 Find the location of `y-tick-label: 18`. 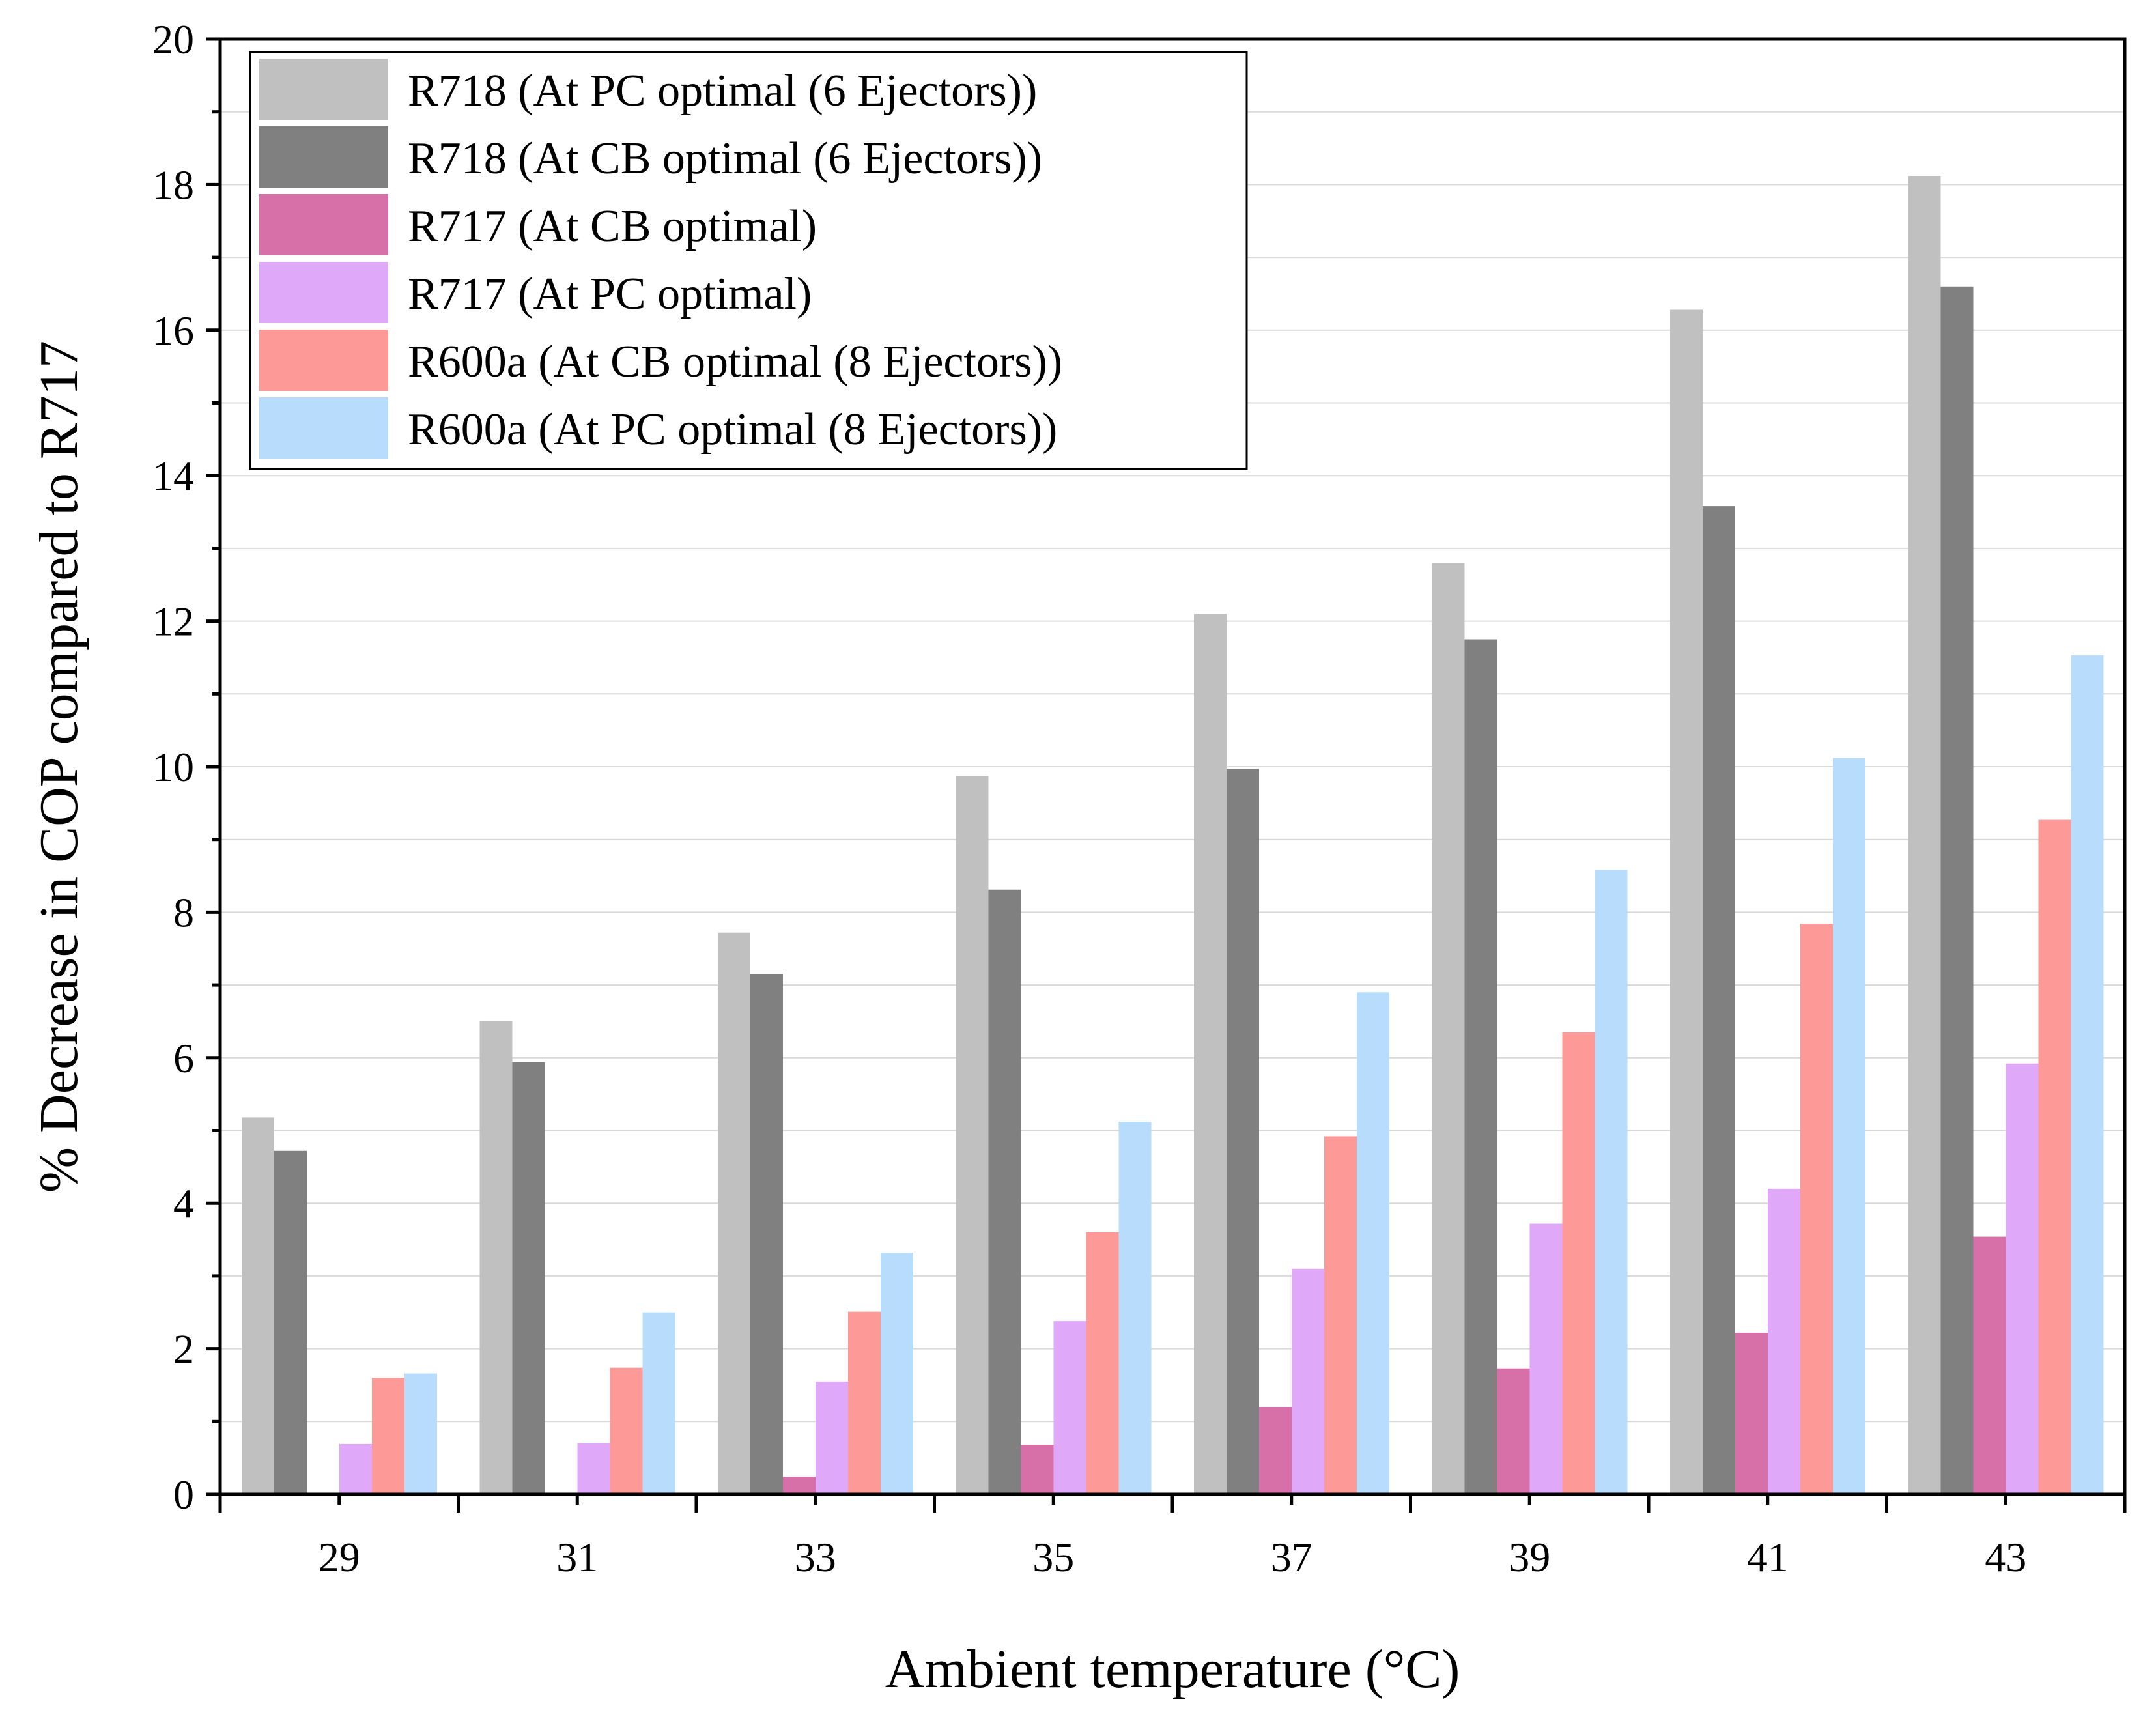

y-tick-label: 18 is located at coordinates (173, 185).